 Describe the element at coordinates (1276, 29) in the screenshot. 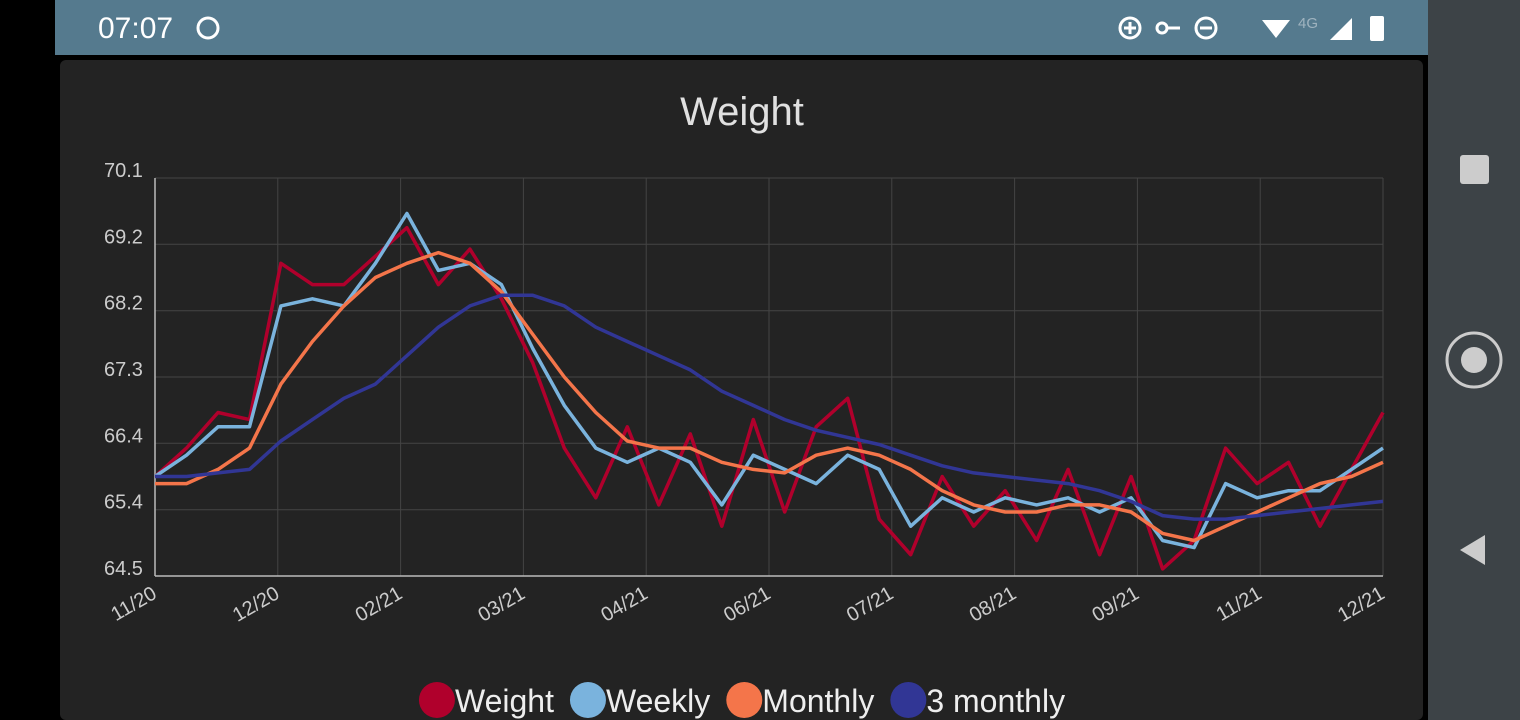

I see `wifi-icon` at that location.